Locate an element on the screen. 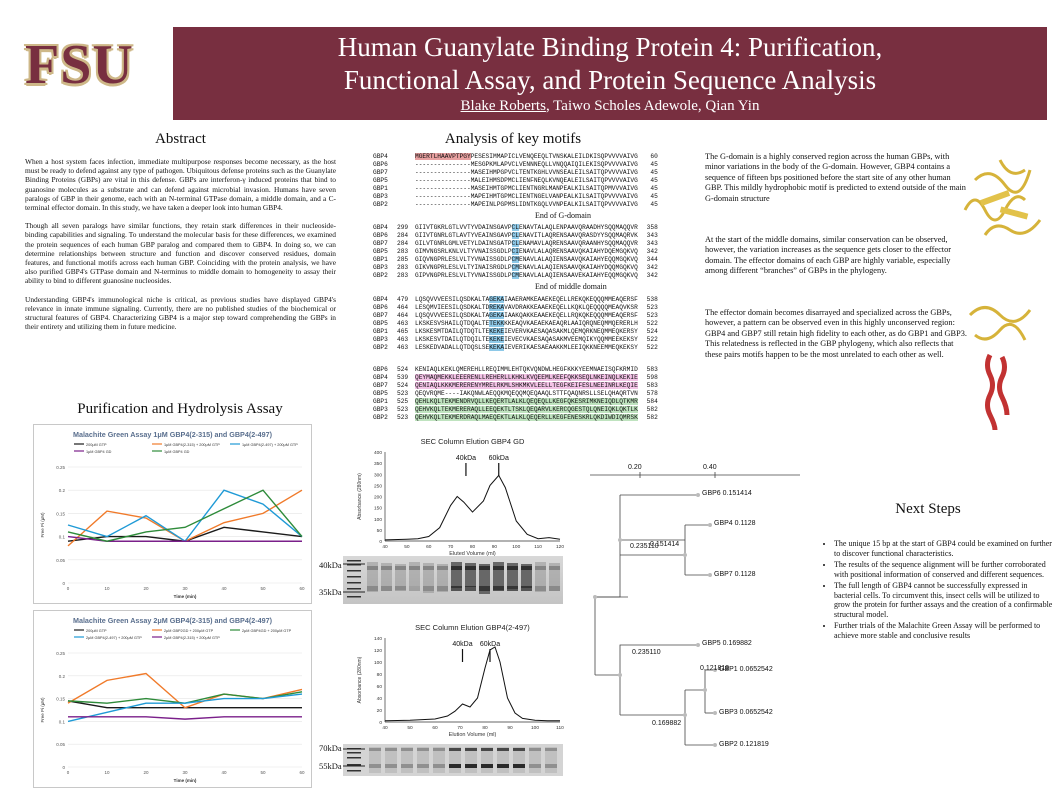 The height and width of the screenshot is (795, 1057). mw-marker-label: 60kDa is located at coordinates (490, 644).